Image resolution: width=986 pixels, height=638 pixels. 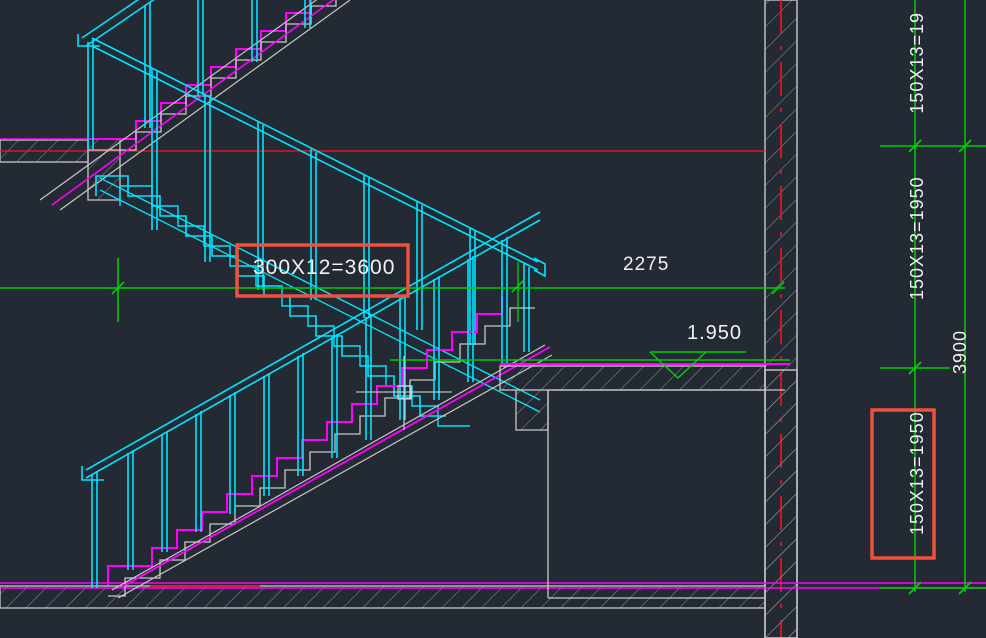 I want to click on upper-steps-gray, so click(x=212, y=75).